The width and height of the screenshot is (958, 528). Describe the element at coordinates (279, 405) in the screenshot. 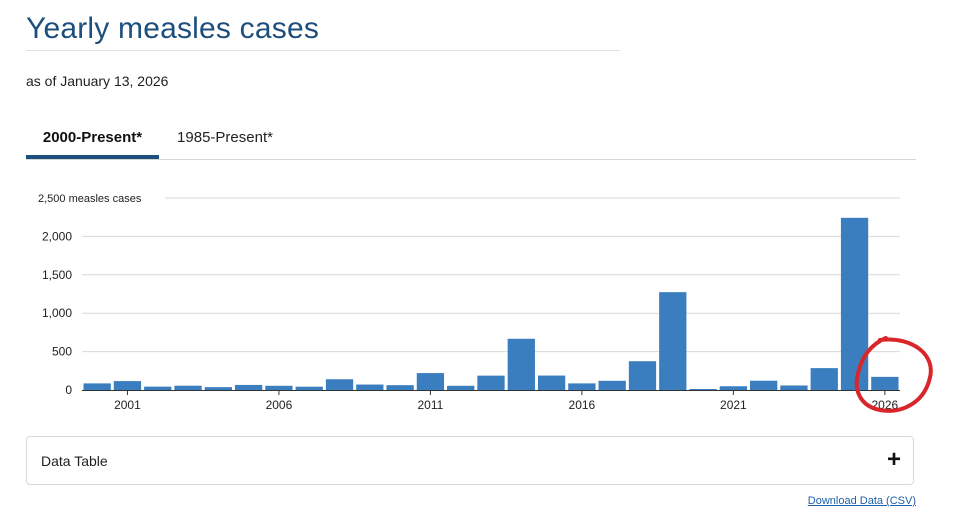

I see `x-tick-label: 2006` at that location.